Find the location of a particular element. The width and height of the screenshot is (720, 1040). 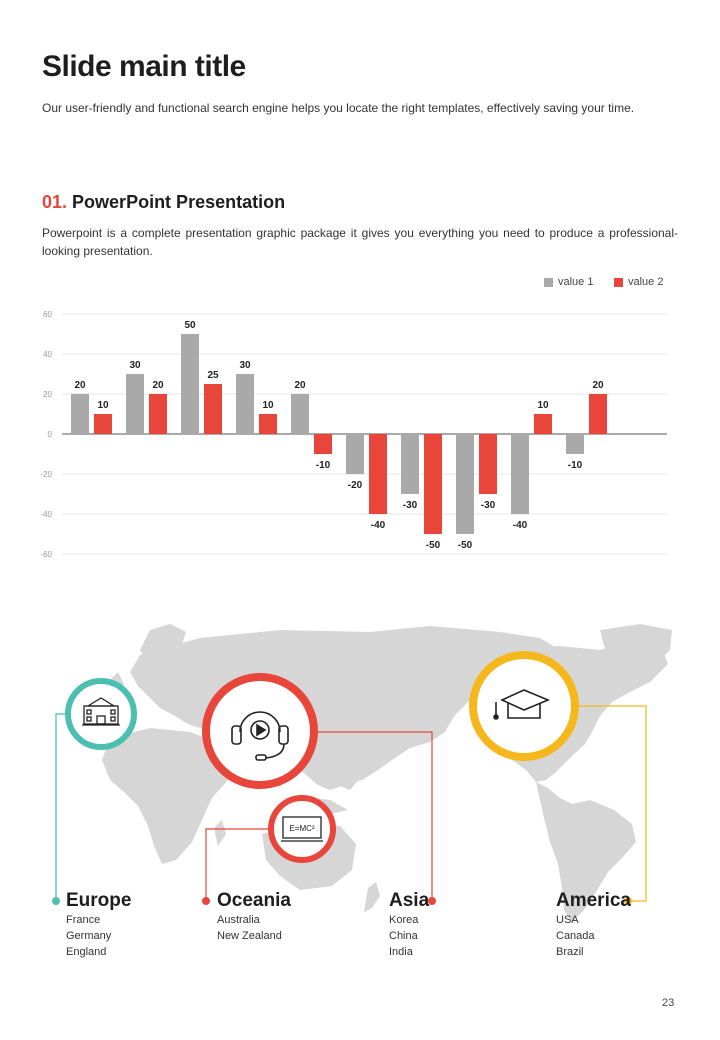

region-asia-item: India is located at coordinates (401, 952).